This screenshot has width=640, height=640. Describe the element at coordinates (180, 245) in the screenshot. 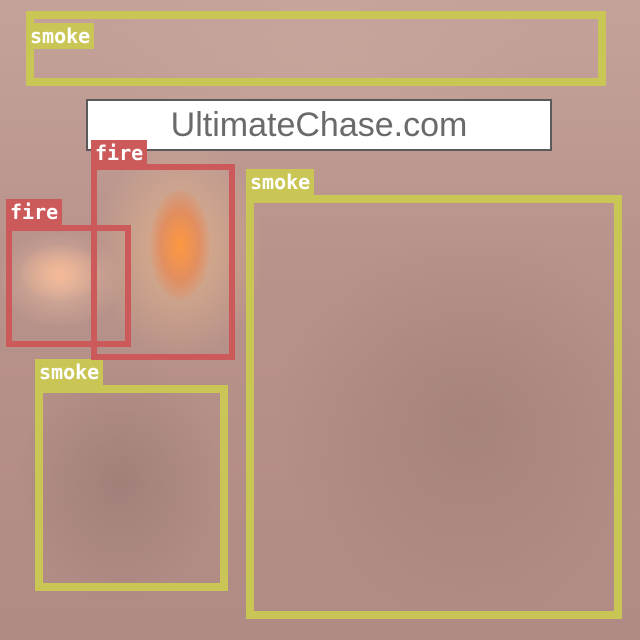

I see `fire-glow` at that location.